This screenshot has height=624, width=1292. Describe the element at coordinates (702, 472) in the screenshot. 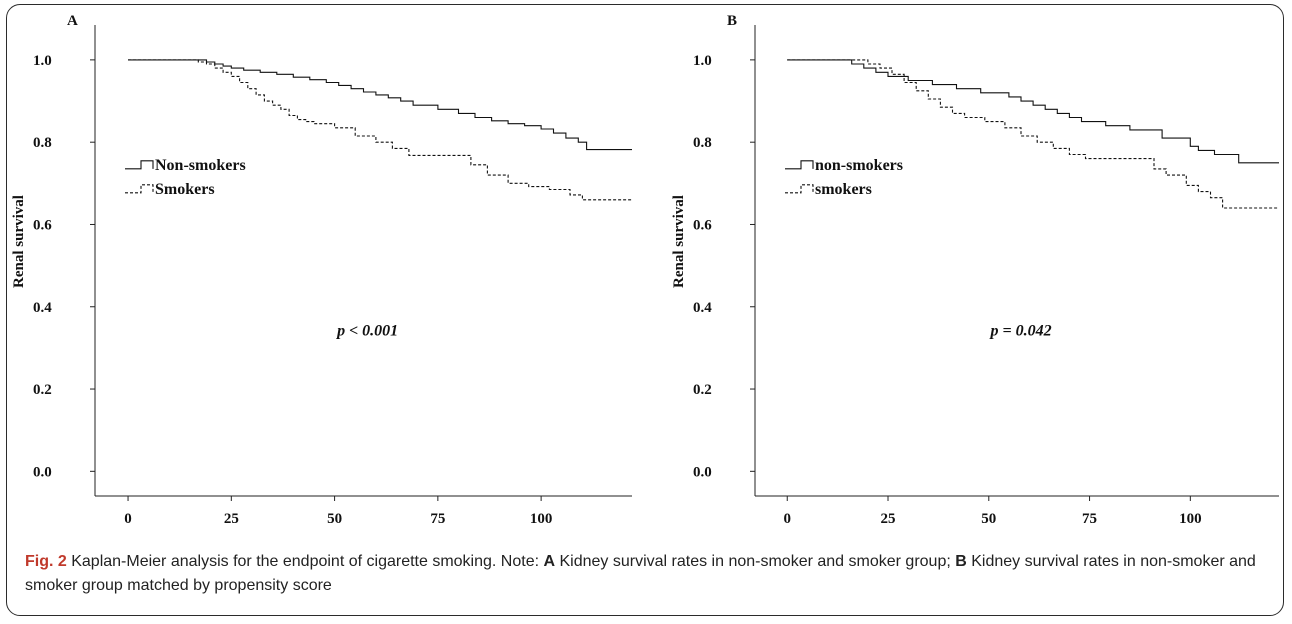

I see `panel-b-y-tick-label: 0.0` at that location.